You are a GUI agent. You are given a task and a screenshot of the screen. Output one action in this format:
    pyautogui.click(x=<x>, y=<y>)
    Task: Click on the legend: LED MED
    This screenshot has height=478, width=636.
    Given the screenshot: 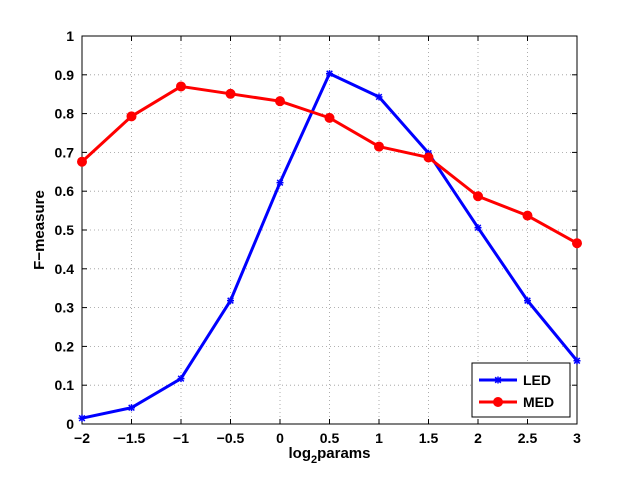 What is the action you would take?
    pyautogui.click(x=521, y=390)
    